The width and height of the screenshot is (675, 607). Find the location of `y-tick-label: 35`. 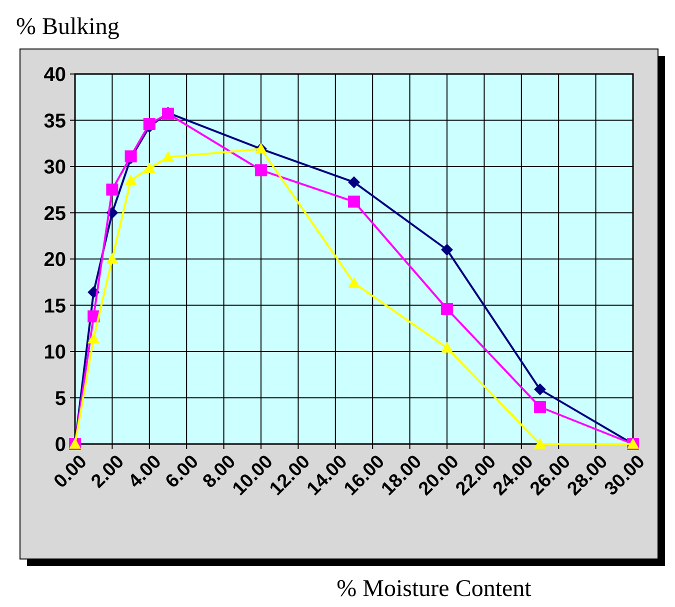

y-tick-label: 35 is located at coordinates (55, 121).